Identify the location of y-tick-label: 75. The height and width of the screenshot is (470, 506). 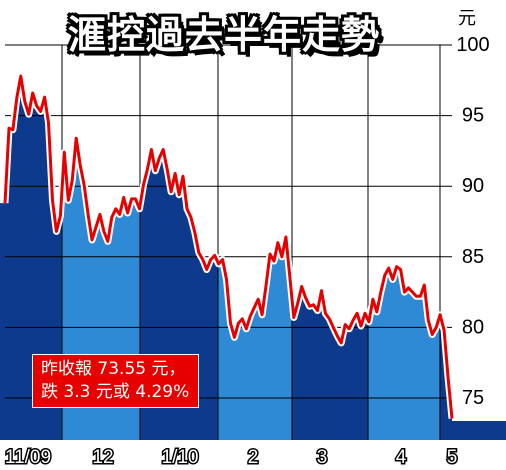
(473, 398).